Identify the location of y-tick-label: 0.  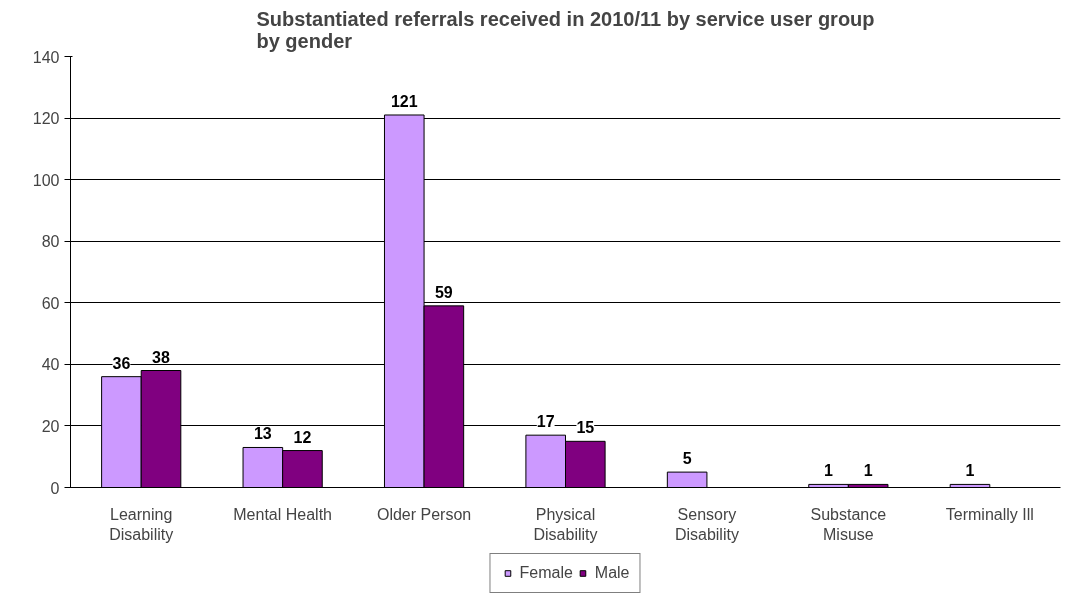
(55, 488).